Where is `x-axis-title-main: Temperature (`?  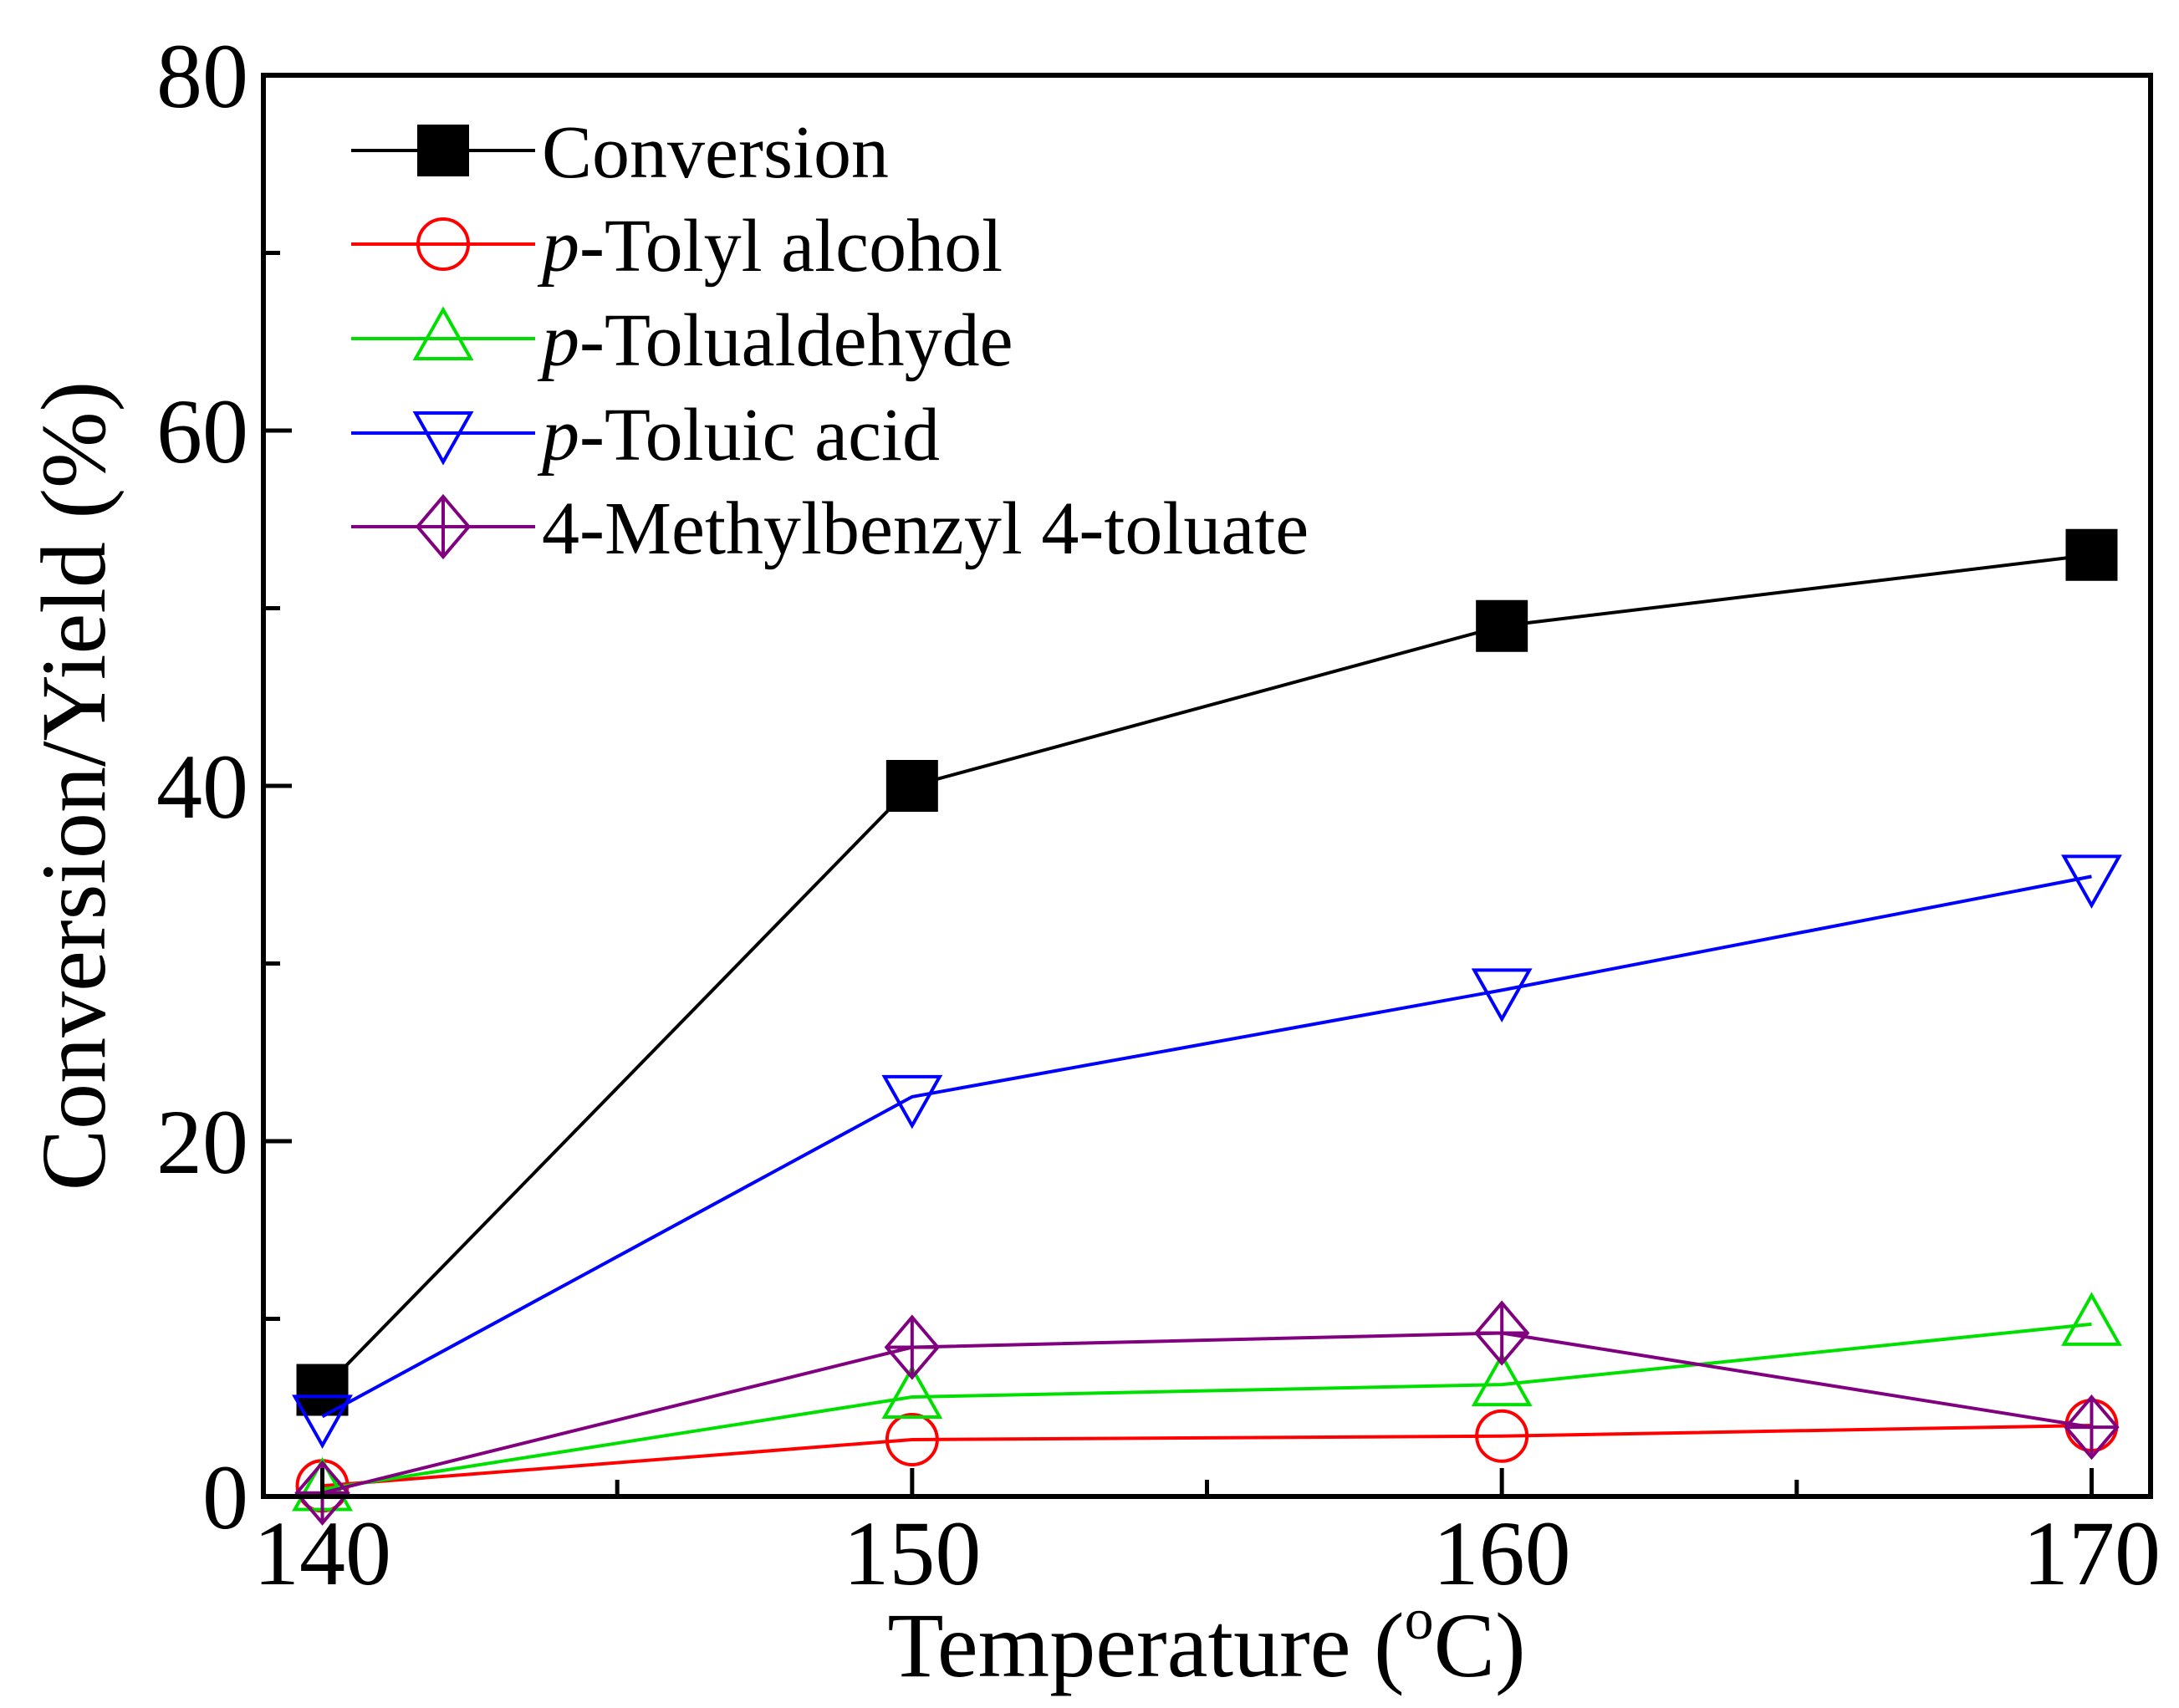 x-axis-title-main: Temperature ( is located at coordinates (1146, 1645).